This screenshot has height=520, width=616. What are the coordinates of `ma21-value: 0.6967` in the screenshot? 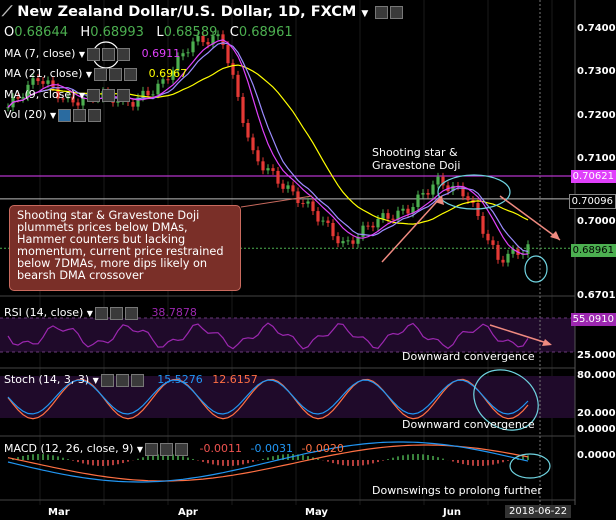 It's located at (168, 73).